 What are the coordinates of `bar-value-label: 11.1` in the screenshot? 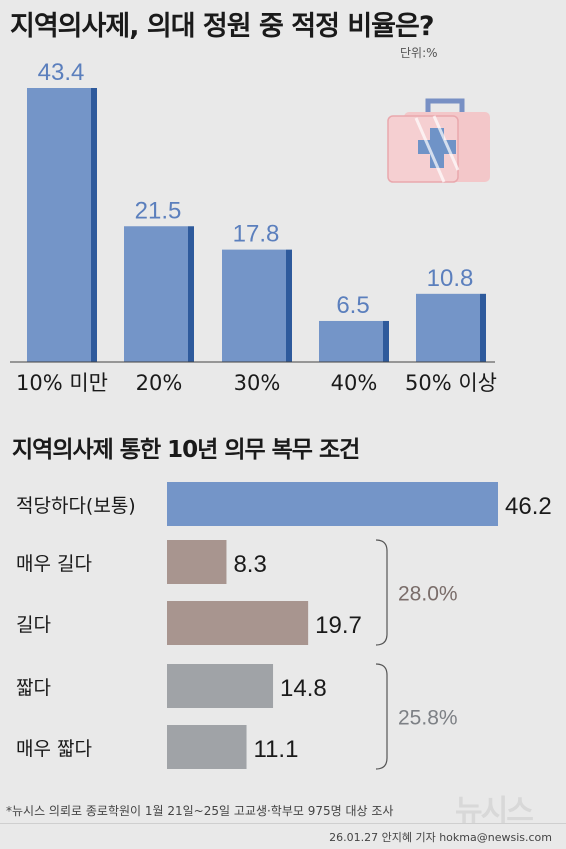 It's located at (276, 749).